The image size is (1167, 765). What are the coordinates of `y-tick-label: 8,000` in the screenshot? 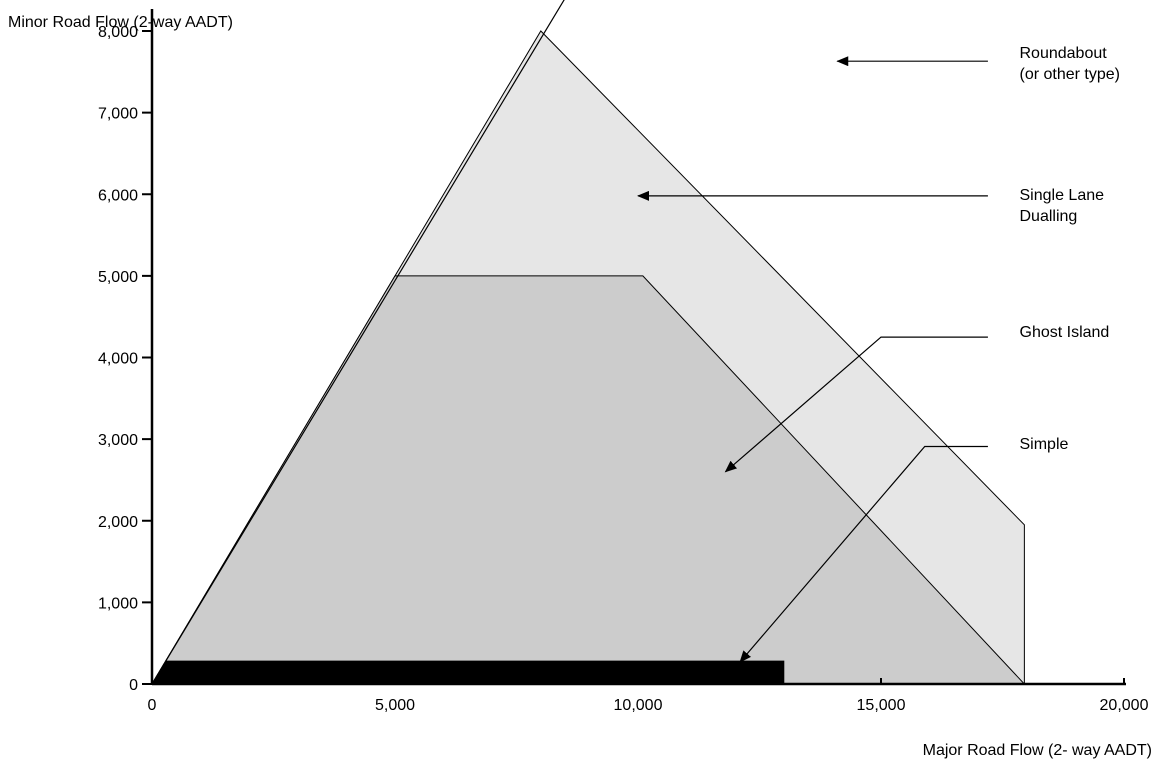 It's located at (118, 32).